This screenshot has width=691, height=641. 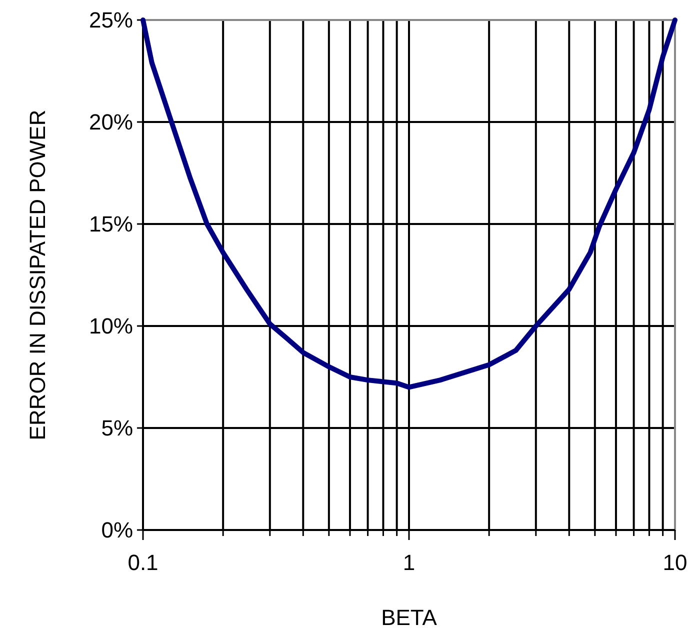 What do you see at coordinates (409, 562) in the screenshot?
I see `x-tick-label: 1` at bounding box center [409, 562].